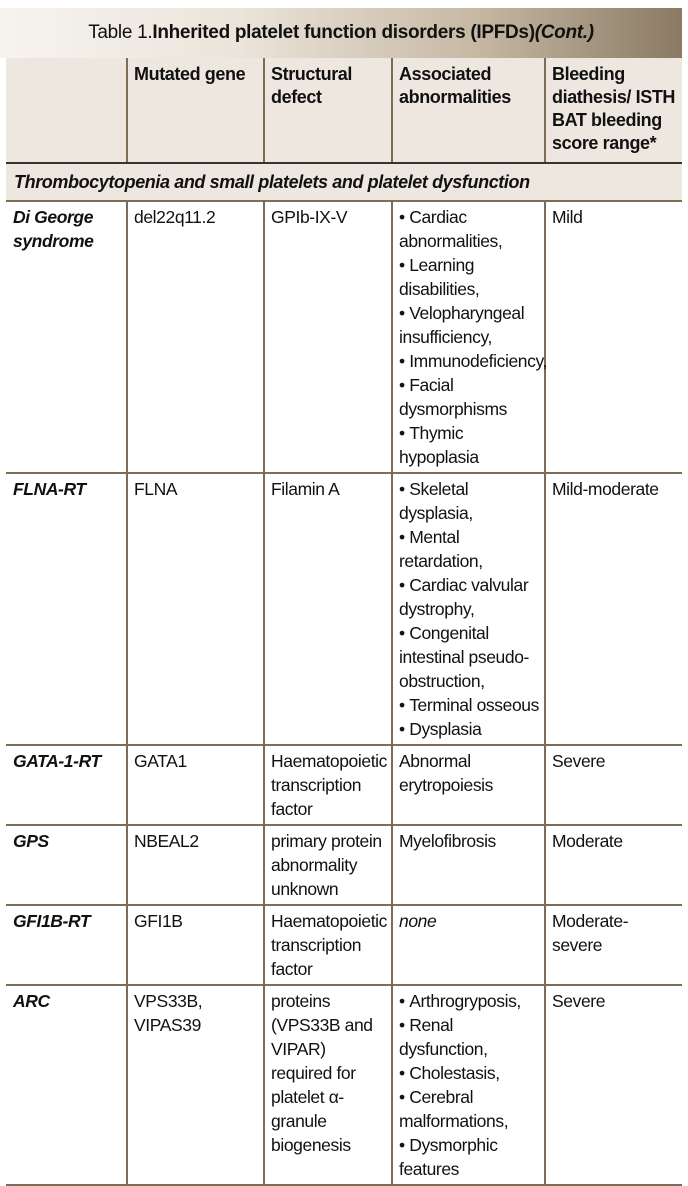 The width and height of the screenshot is (688, 1186). What do you see at coordinates (469, 229) in the screenshot?
I see `abnormality-item: Cardiac abnormalities,` at bounding box center [469, 229].